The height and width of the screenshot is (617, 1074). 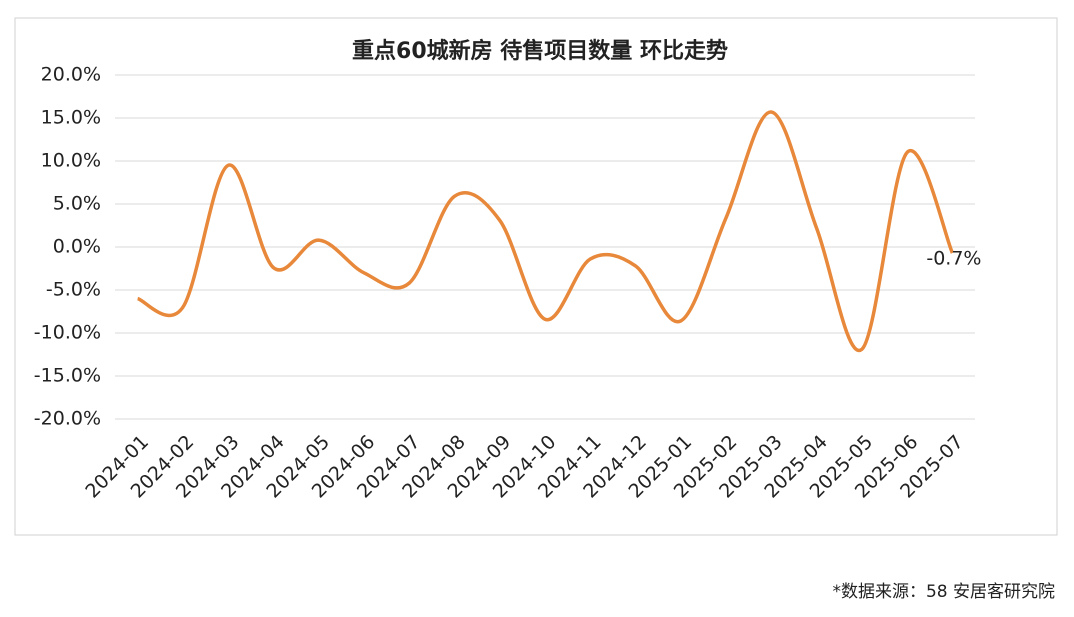 I want to click on y-tick-label: -5.0%, so click(x=73, y=290).